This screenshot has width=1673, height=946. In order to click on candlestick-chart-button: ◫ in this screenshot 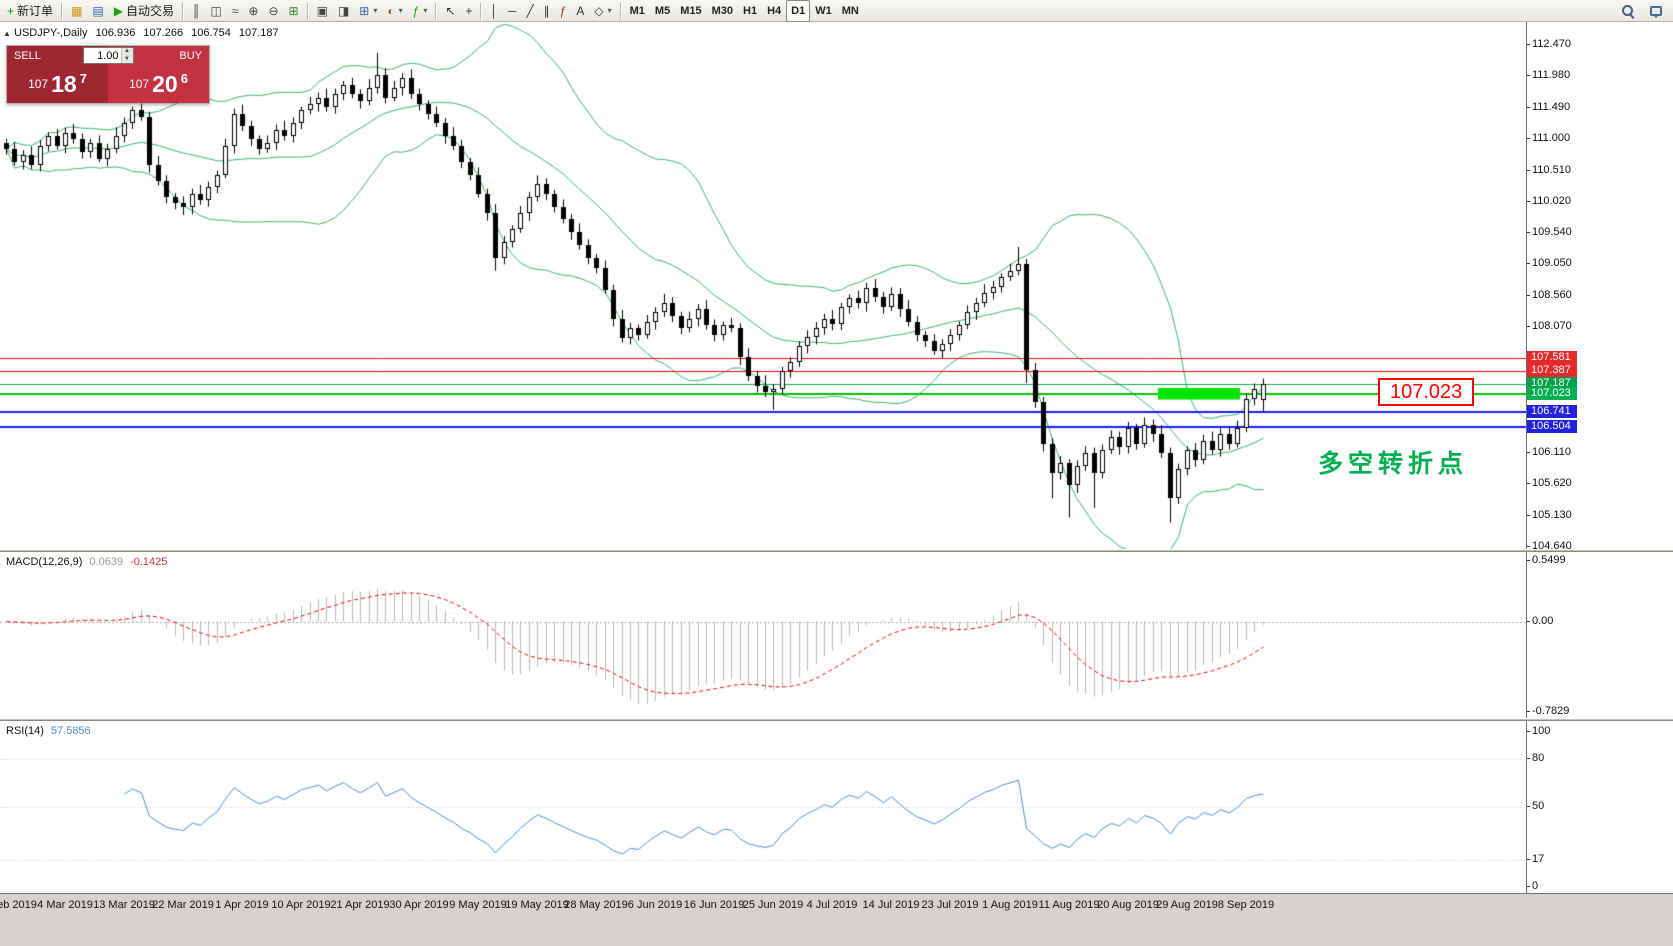, I will do `click(215, 11)`.